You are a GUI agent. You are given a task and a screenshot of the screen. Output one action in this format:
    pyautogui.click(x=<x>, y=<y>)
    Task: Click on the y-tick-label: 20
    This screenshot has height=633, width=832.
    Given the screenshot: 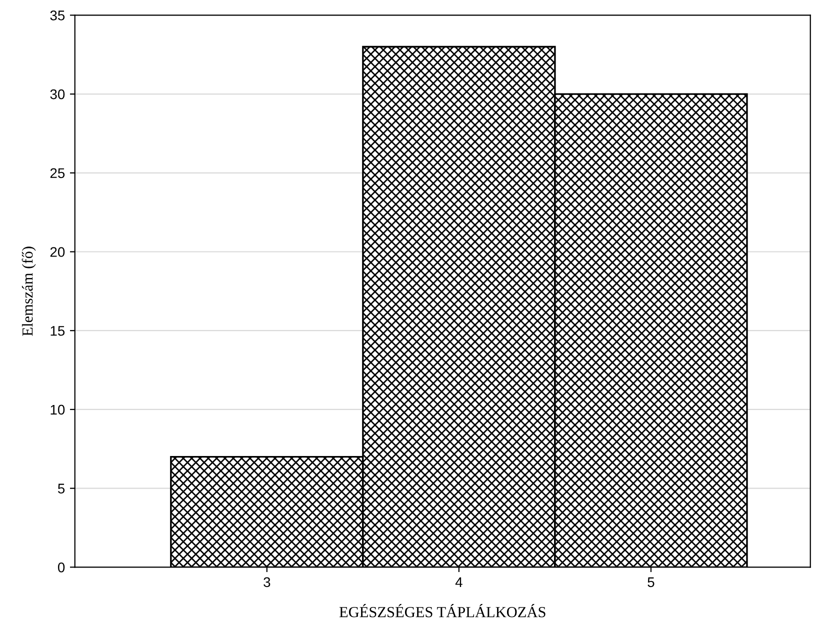 What is the action you would take?
    pyautogui.click(x=57, y=252)
    